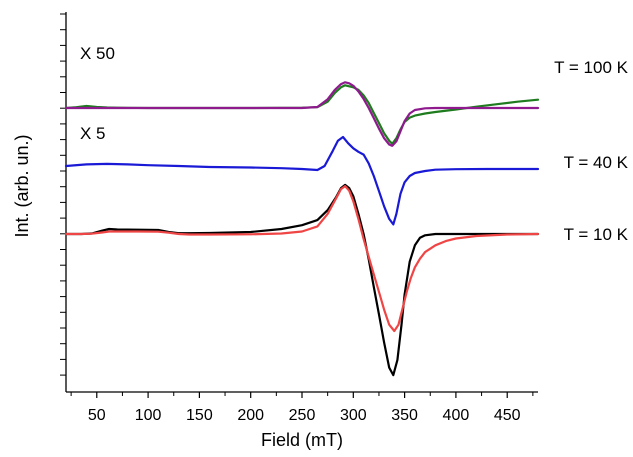 The height and width of the screenshot is (457, 633). I want to click on label-x50: X 50, so click(97, 53).